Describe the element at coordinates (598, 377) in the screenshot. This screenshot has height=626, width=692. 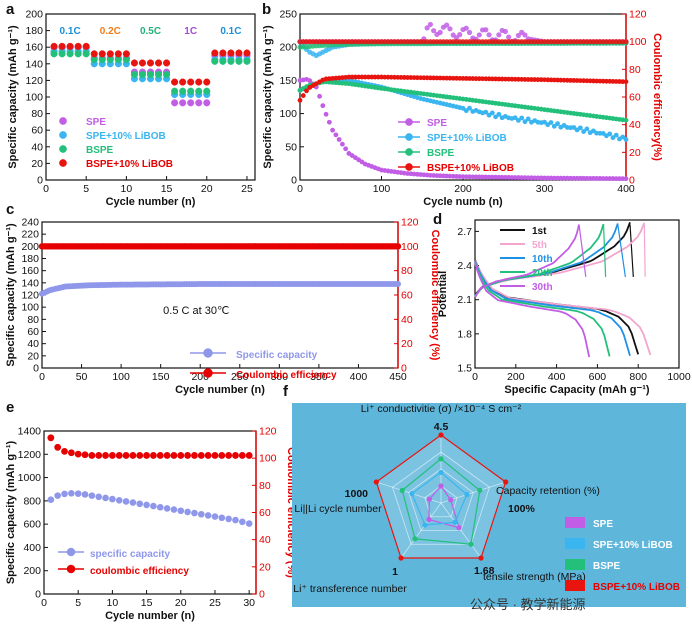
I see `x-tick-label-d: 600` at that location.